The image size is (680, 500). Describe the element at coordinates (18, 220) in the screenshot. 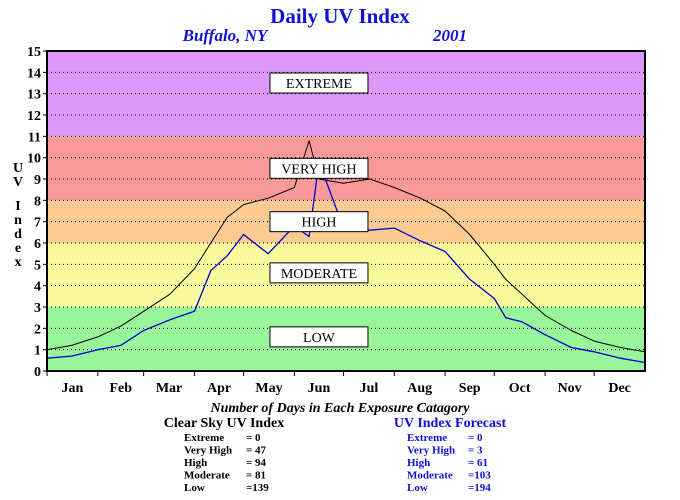

I see `y-axis-label-letter: n` at that location.